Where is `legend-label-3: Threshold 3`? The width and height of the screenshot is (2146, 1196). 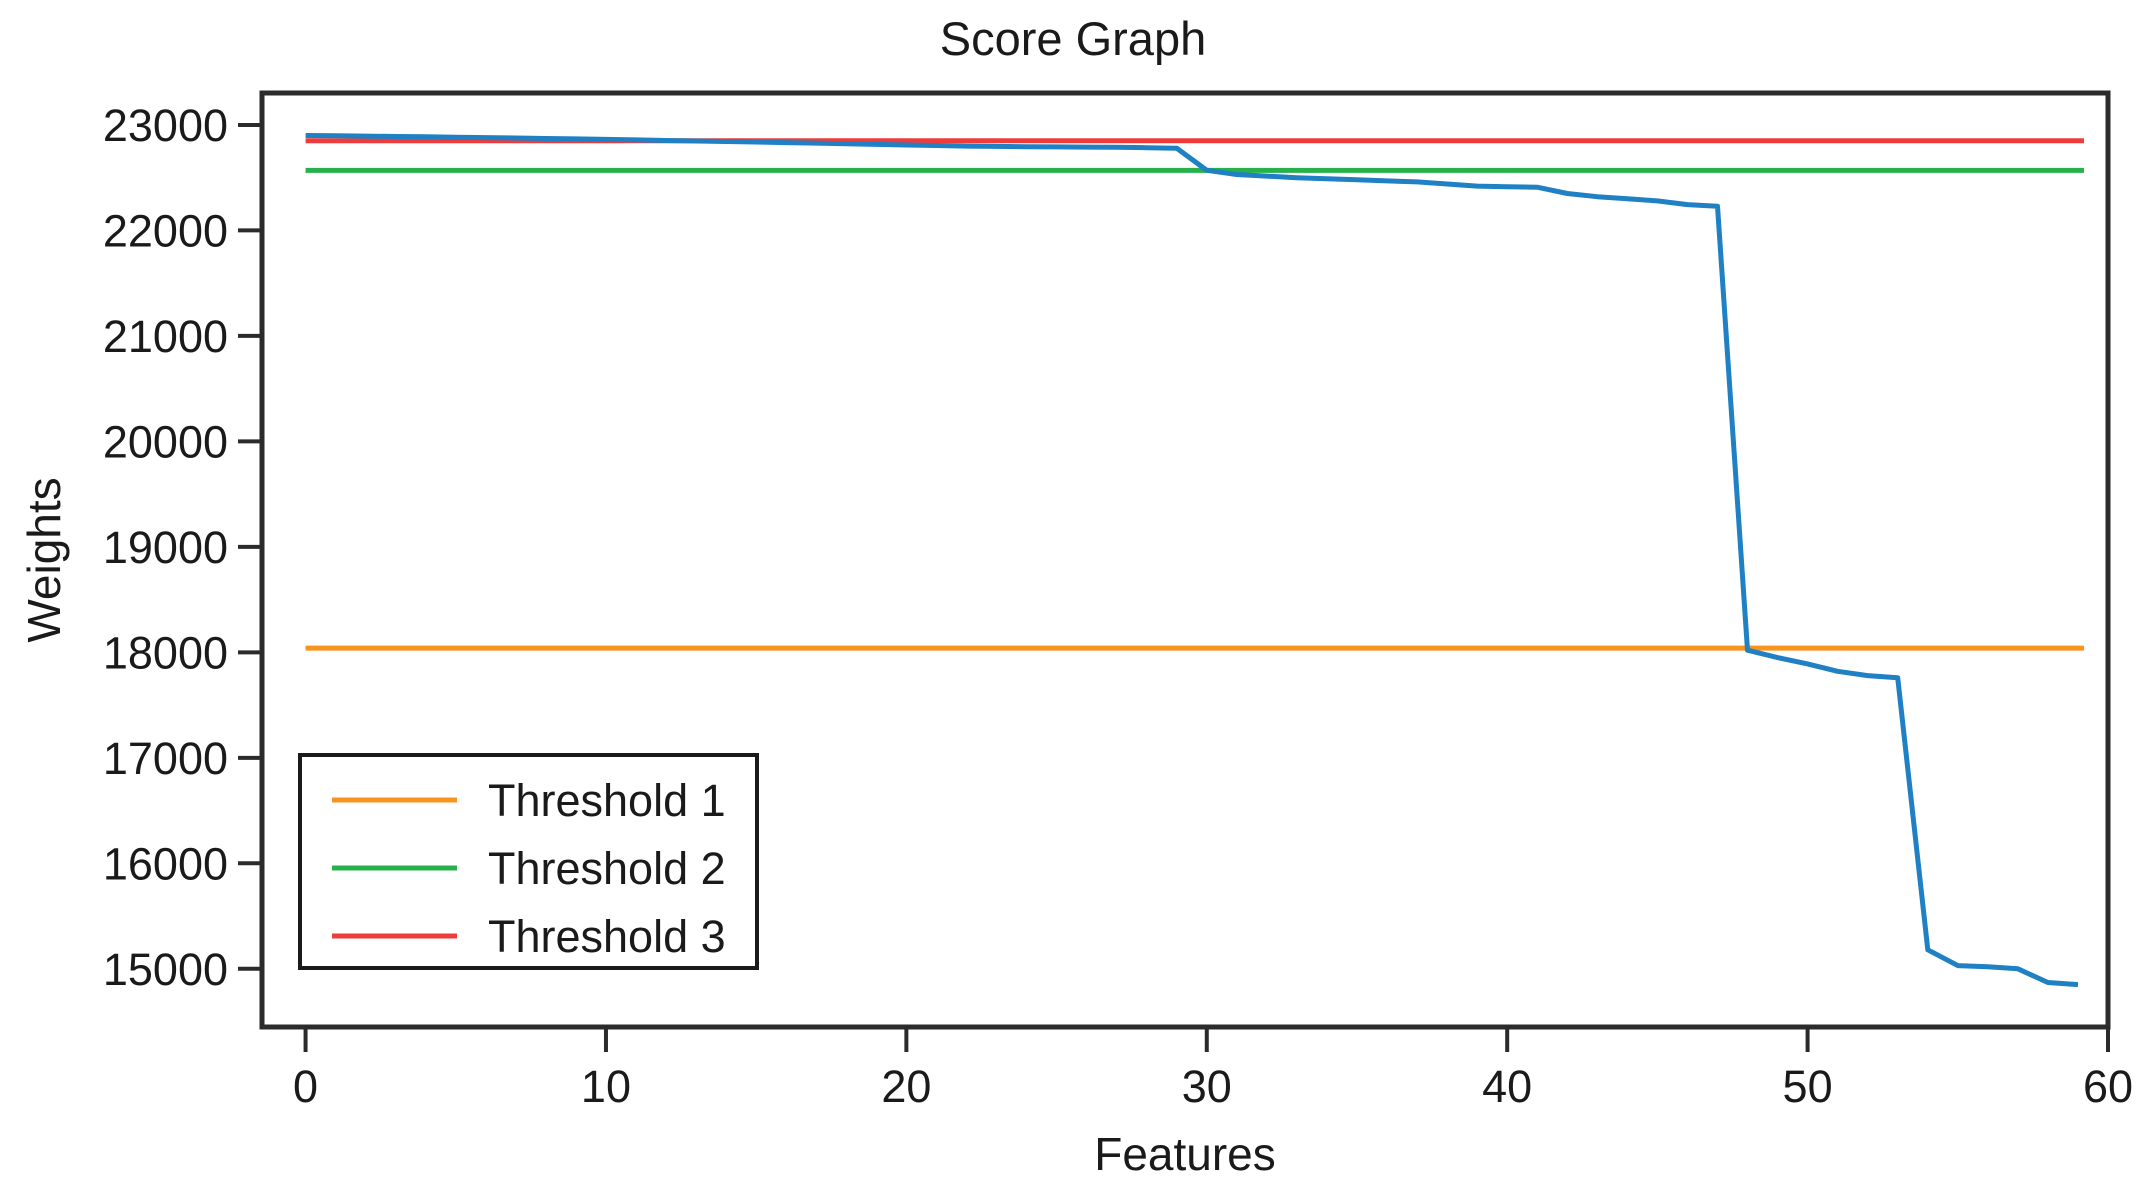 legend-label-3: Threshold 3 is located at coordinates (607, 936).